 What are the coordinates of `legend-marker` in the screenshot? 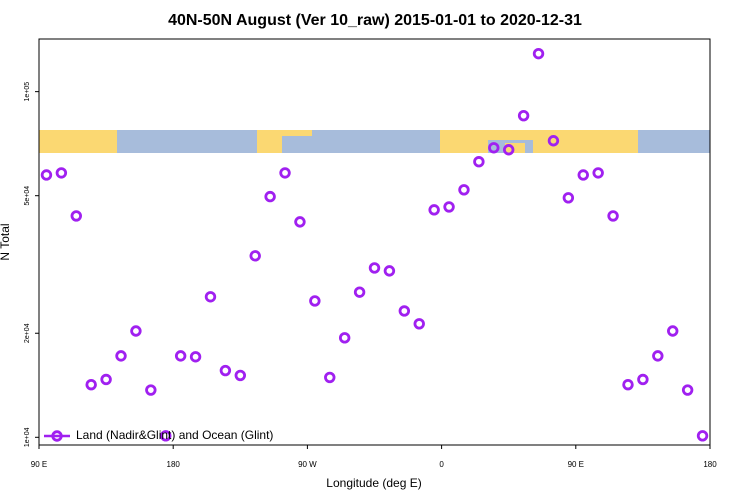 It's located at (57, 436).